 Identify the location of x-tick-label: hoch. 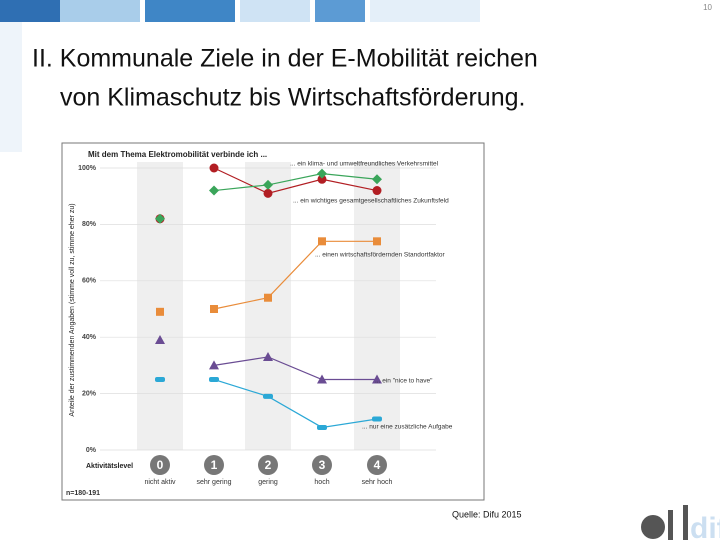
(321, 482).